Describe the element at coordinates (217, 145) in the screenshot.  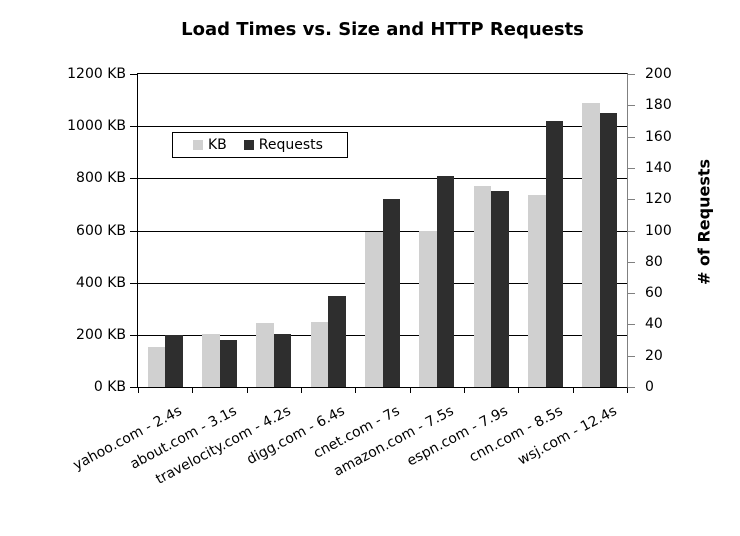
I see `legend-label-kb: KB` at that location.